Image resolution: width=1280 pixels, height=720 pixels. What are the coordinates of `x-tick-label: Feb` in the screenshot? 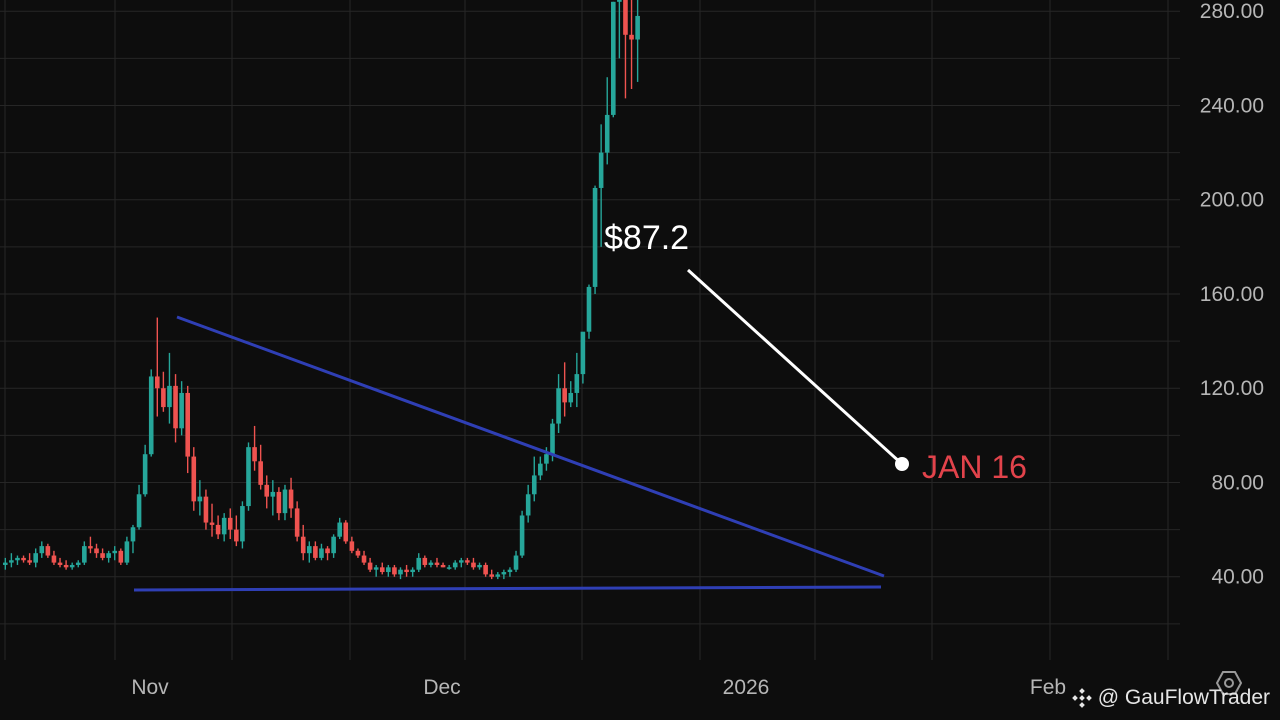 It's located at (1048, 687).